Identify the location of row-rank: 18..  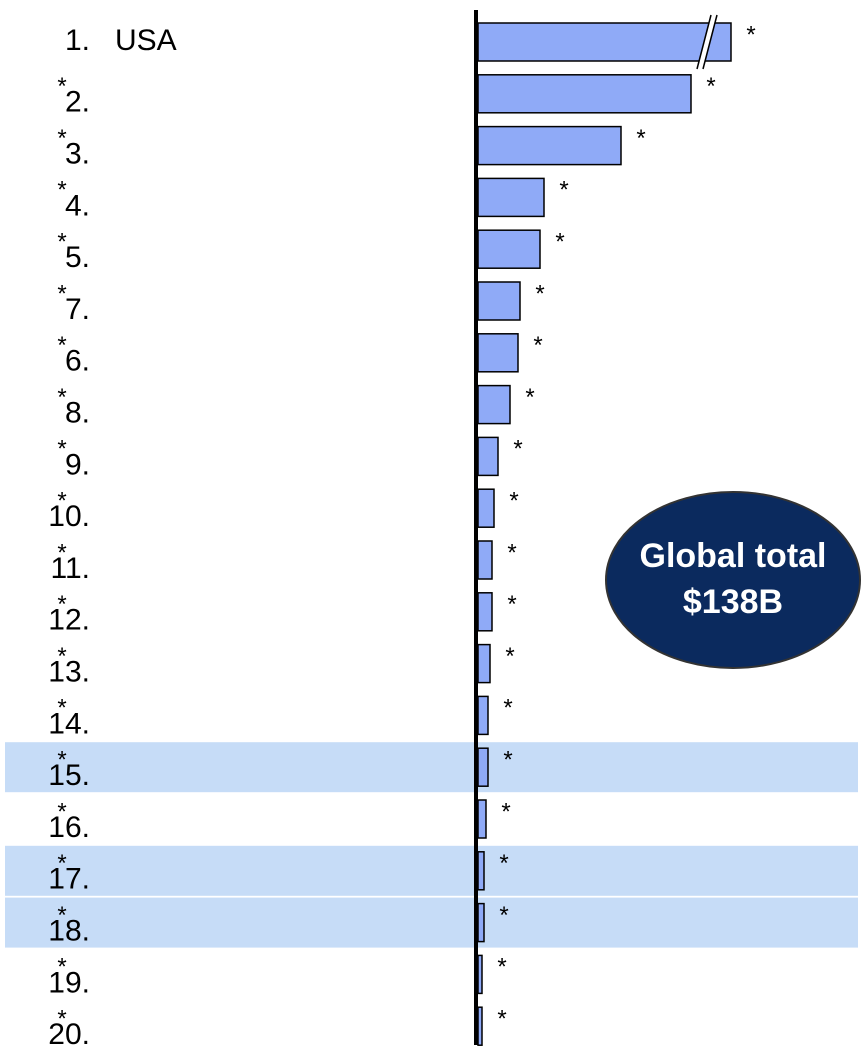
(69, 931).